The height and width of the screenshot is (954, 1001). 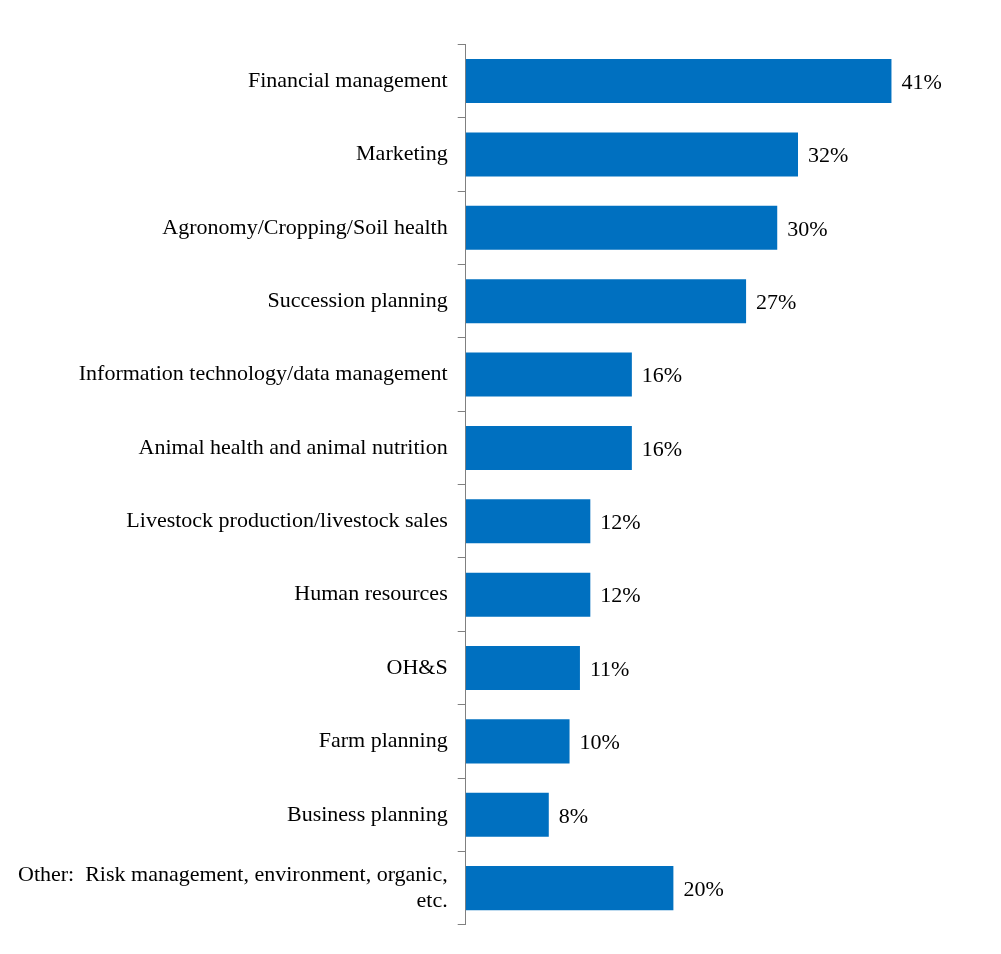 I want to click on data-label: 32%, so click(x=828, y=155).